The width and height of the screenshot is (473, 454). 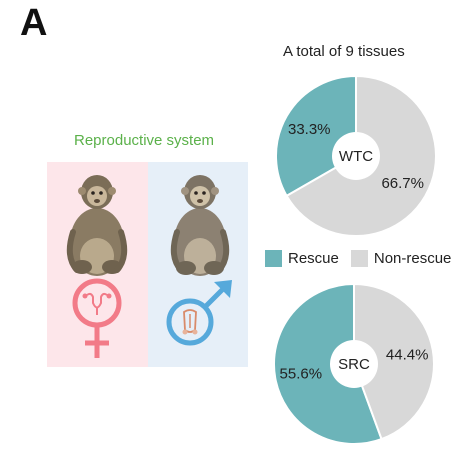 I want to click on pie-value-label-non-rescue: 66.7%, so click(x=402, y=183).